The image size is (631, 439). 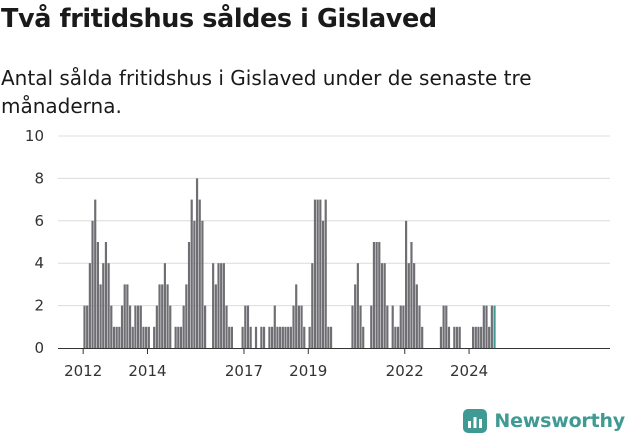 I want to click on newsworthy-logo-text: Newsworthy, so click(x=559, y=421).